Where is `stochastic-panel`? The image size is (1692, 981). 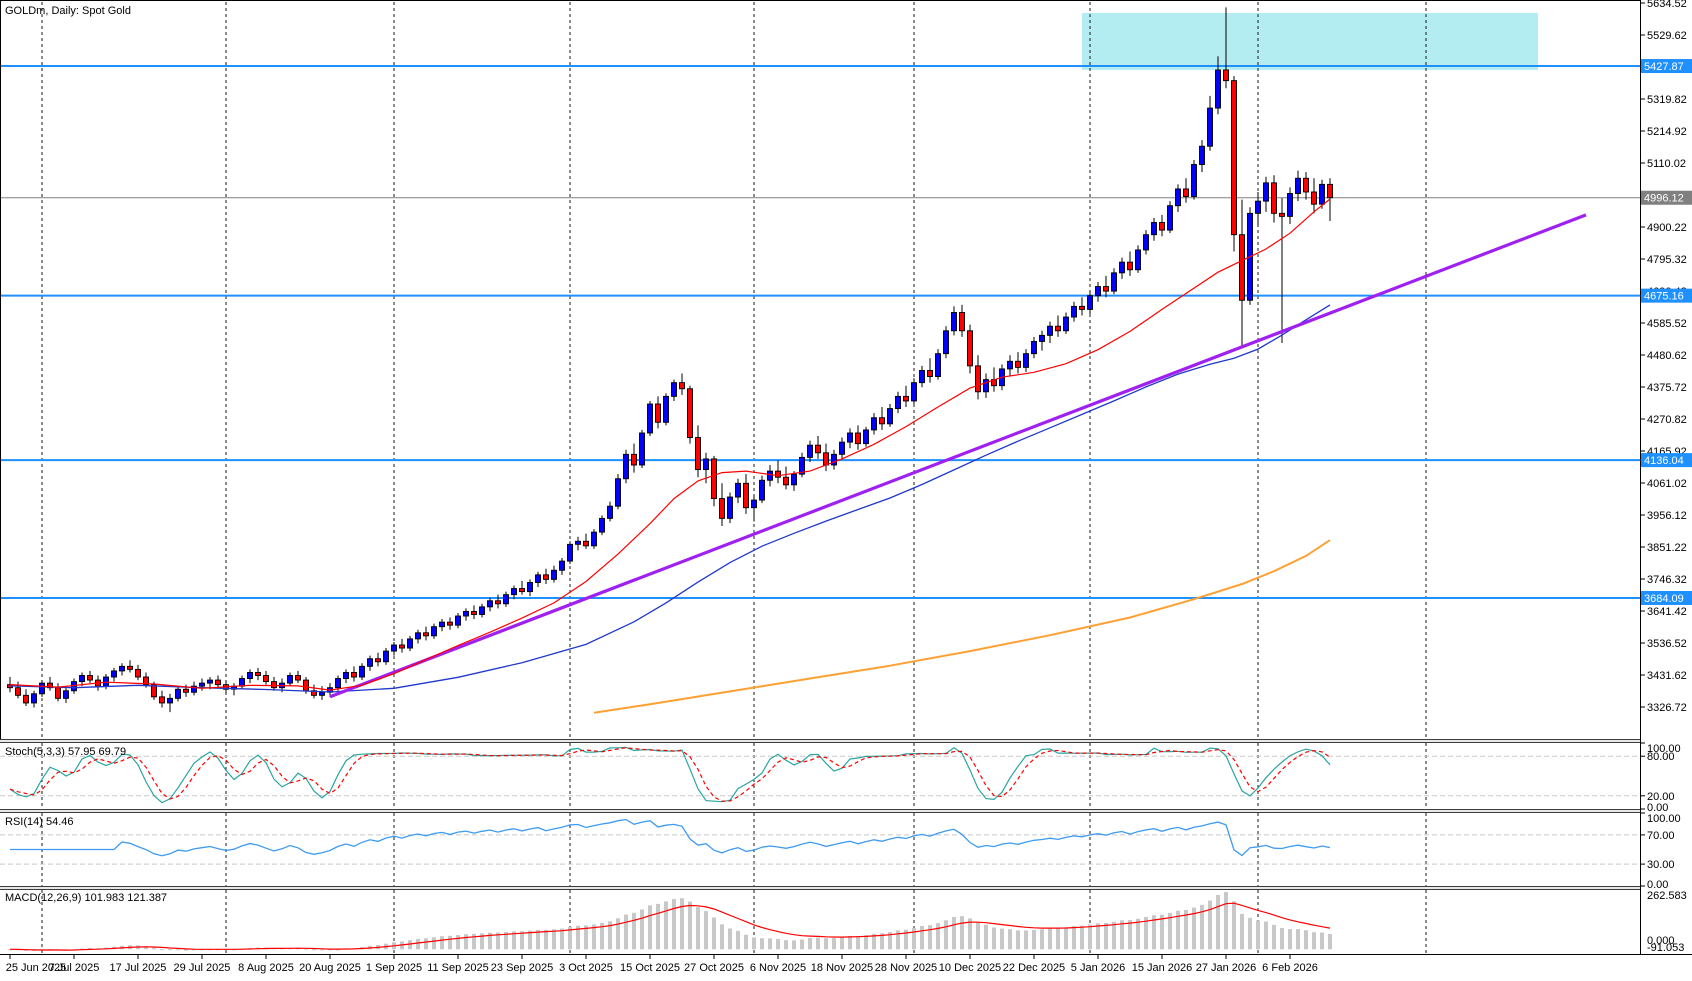
stochastic-panel is located at coordinates (820, 776).